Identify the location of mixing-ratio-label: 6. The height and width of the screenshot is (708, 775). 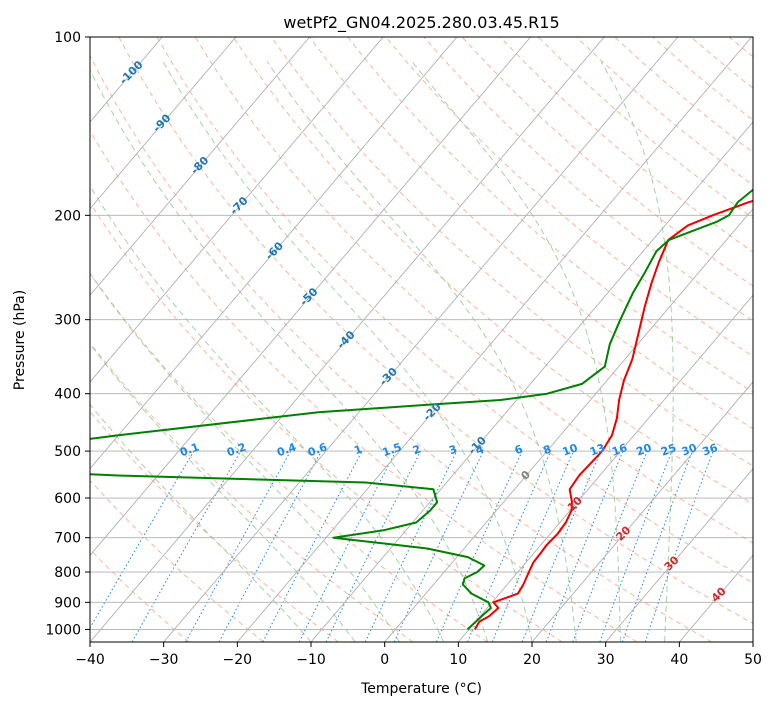
(519, 449).